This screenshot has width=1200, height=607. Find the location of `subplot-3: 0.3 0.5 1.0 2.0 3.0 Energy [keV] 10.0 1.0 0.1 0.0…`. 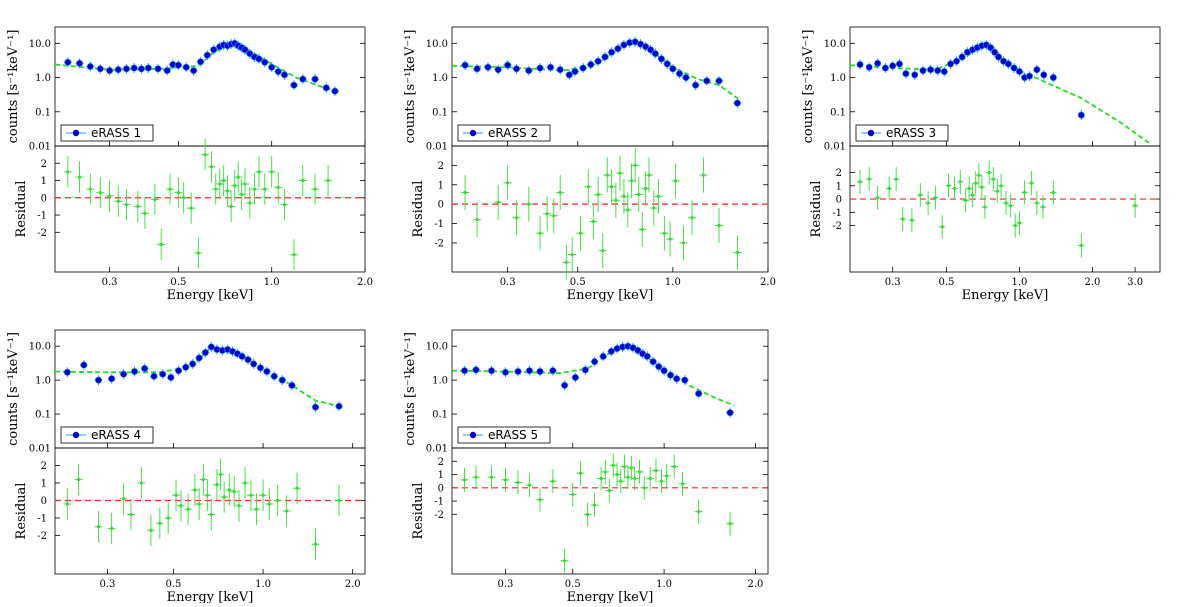

subplot-3: 0.3 0.5 1.0 2.0 3.0 Energy [keV] 10.0 1.0 0.1 0.0… is located at coordinates (981, 164).